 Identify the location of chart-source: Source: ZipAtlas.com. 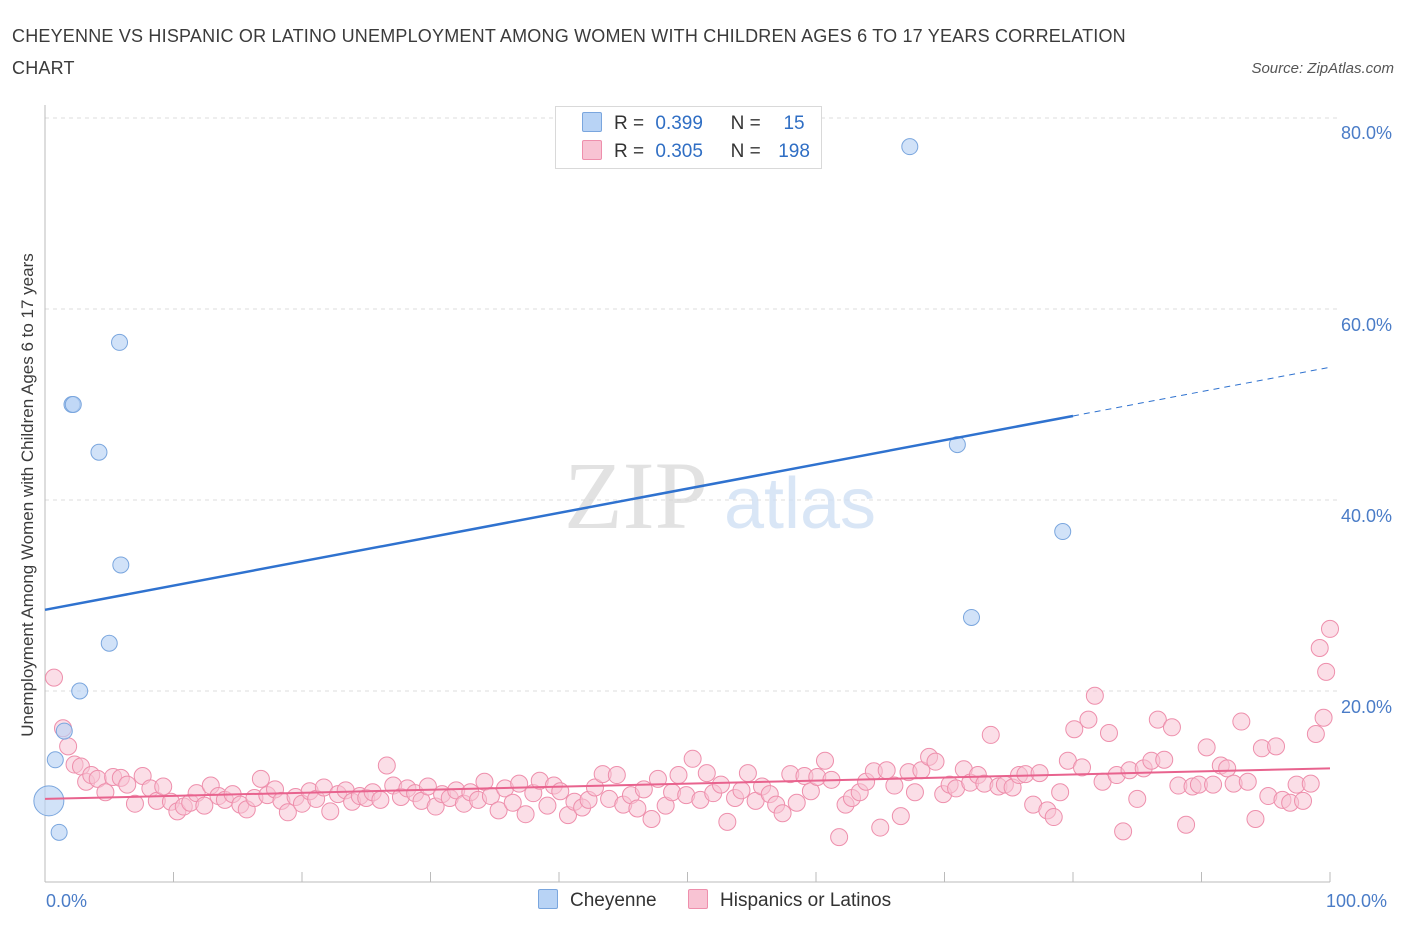
(1322, 68).